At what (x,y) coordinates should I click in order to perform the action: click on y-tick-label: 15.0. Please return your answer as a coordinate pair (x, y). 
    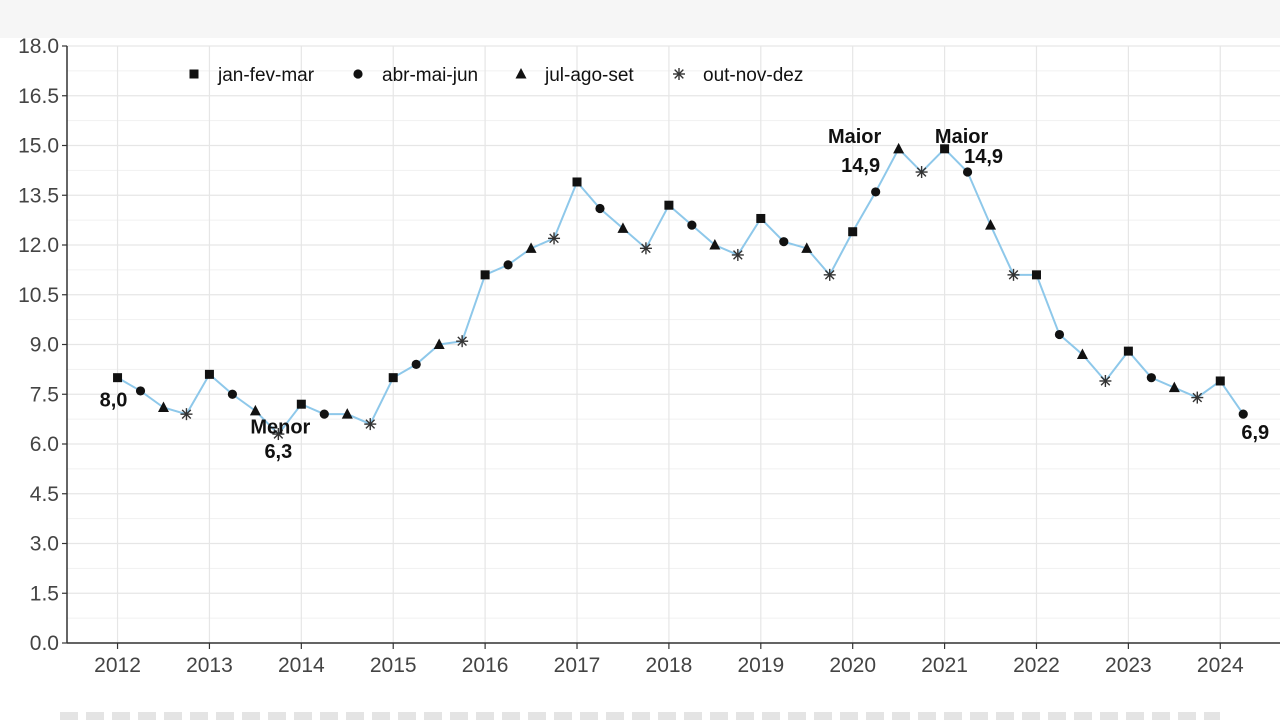
    Looking at the image, I should click on (38, 146).